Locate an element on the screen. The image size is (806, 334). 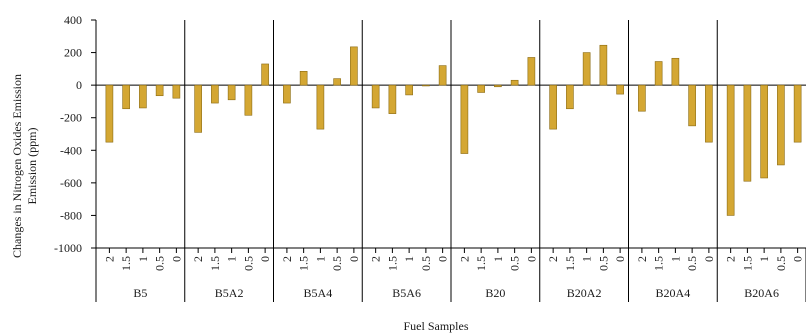
x-axis-label: Fuel Samples is located at coordinates (436, 326).